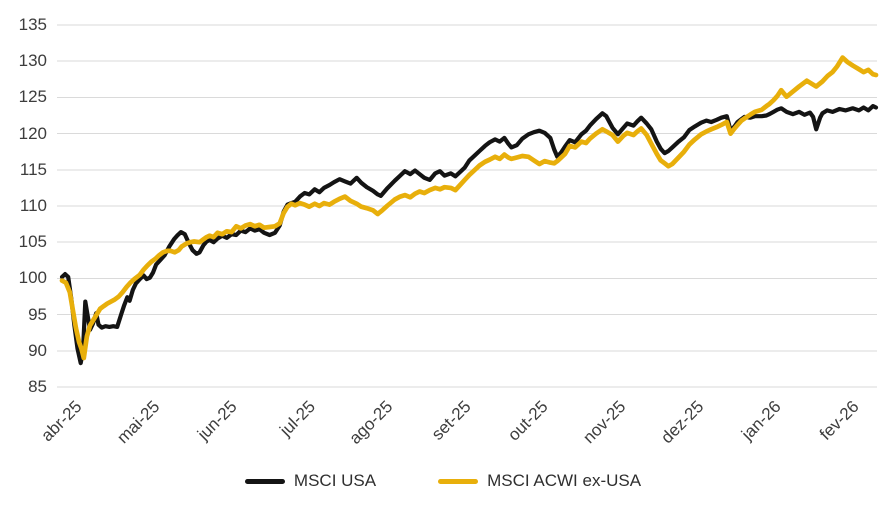 This screenshot has width=886, height=507. Describe the element at coordinates (32, 97) in the screenshot. I see `y-tick-label-125: 125` at that location.